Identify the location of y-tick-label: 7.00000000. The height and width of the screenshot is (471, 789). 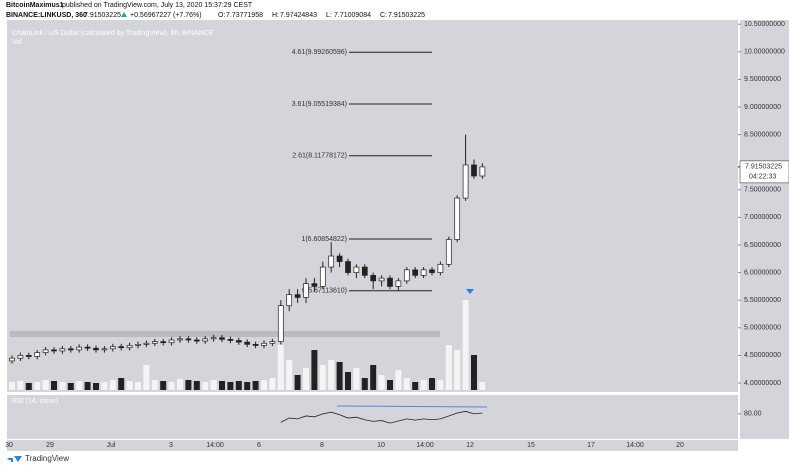
(762, 217).